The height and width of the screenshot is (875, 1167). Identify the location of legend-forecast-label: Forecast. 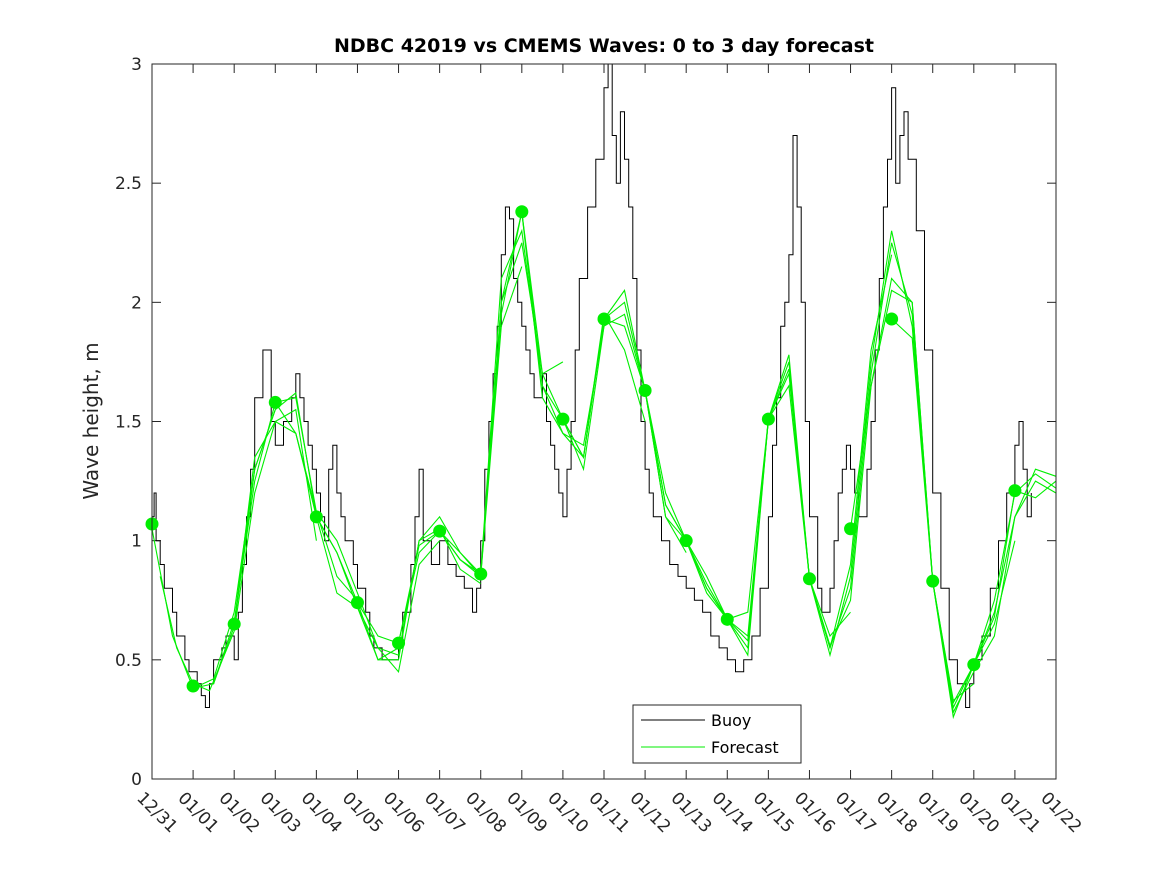
(745, 747).